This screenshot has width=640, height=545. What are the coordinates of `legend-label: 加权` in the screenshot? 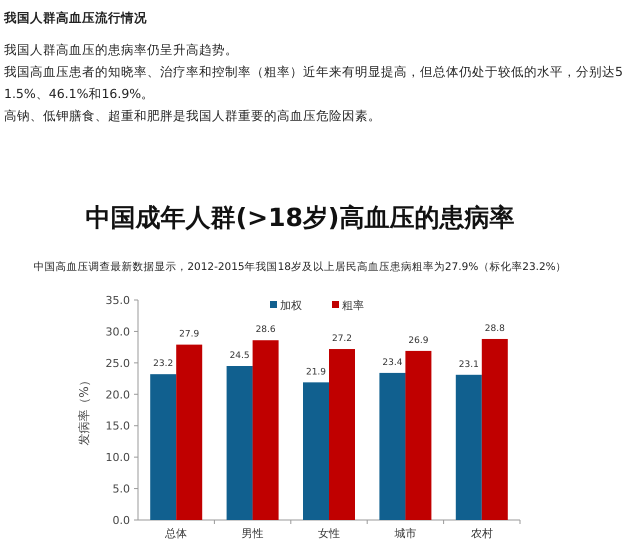 It's located at (291, 305).